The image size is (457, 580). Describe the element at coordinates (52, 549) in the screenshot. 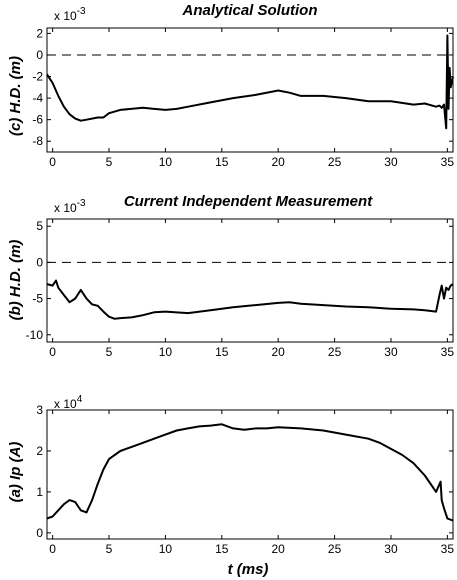

I see `panel-a-xtick-label: 0` at that location.